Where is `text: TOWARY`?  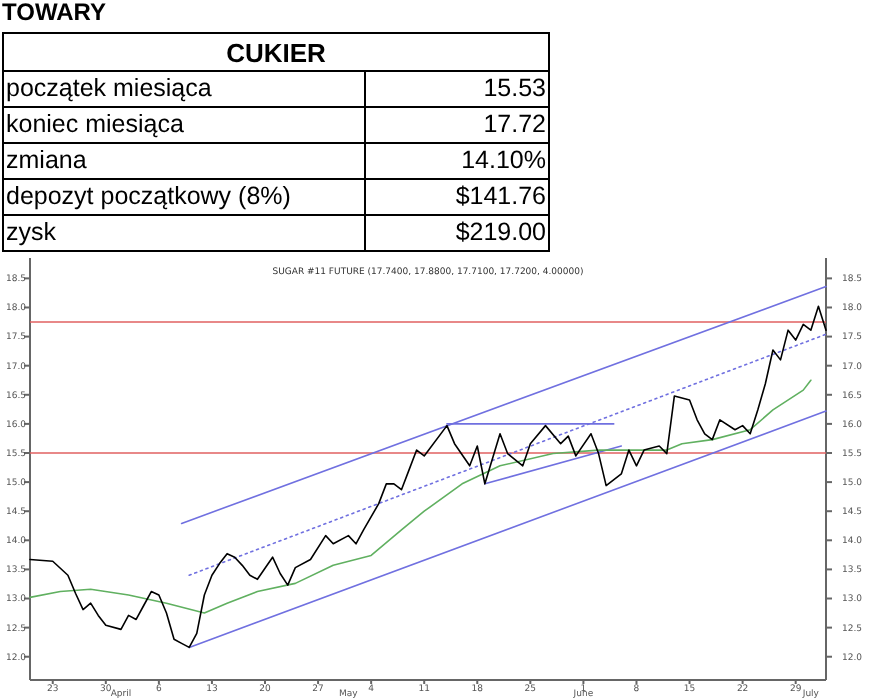
text: TOWARY is located at coordinates (55, 15).